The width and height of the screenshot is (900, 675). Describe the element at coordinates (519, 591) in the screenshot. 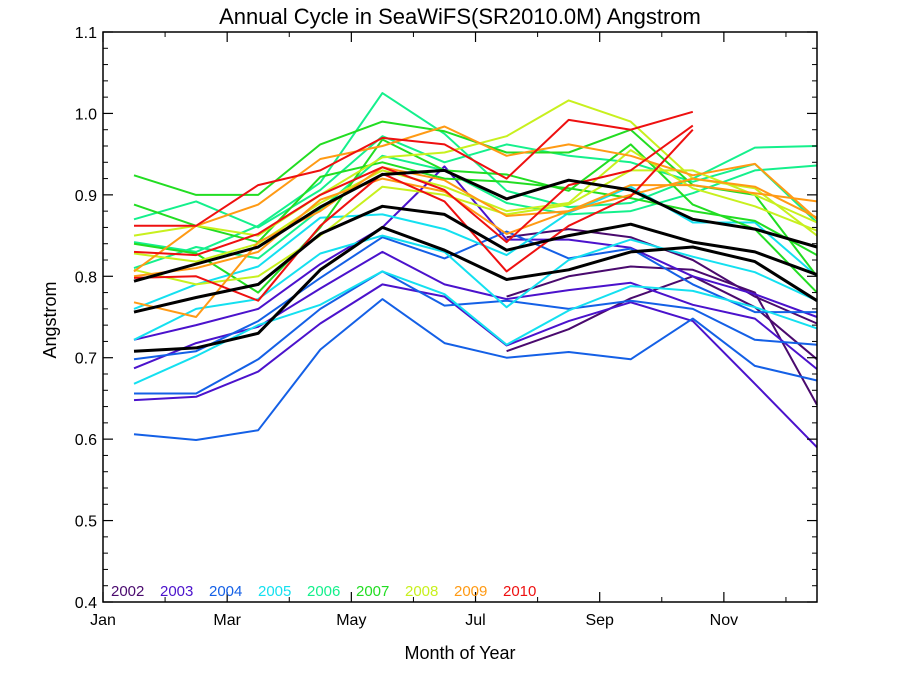

I see `legend-item-2010: 2010` at that location.